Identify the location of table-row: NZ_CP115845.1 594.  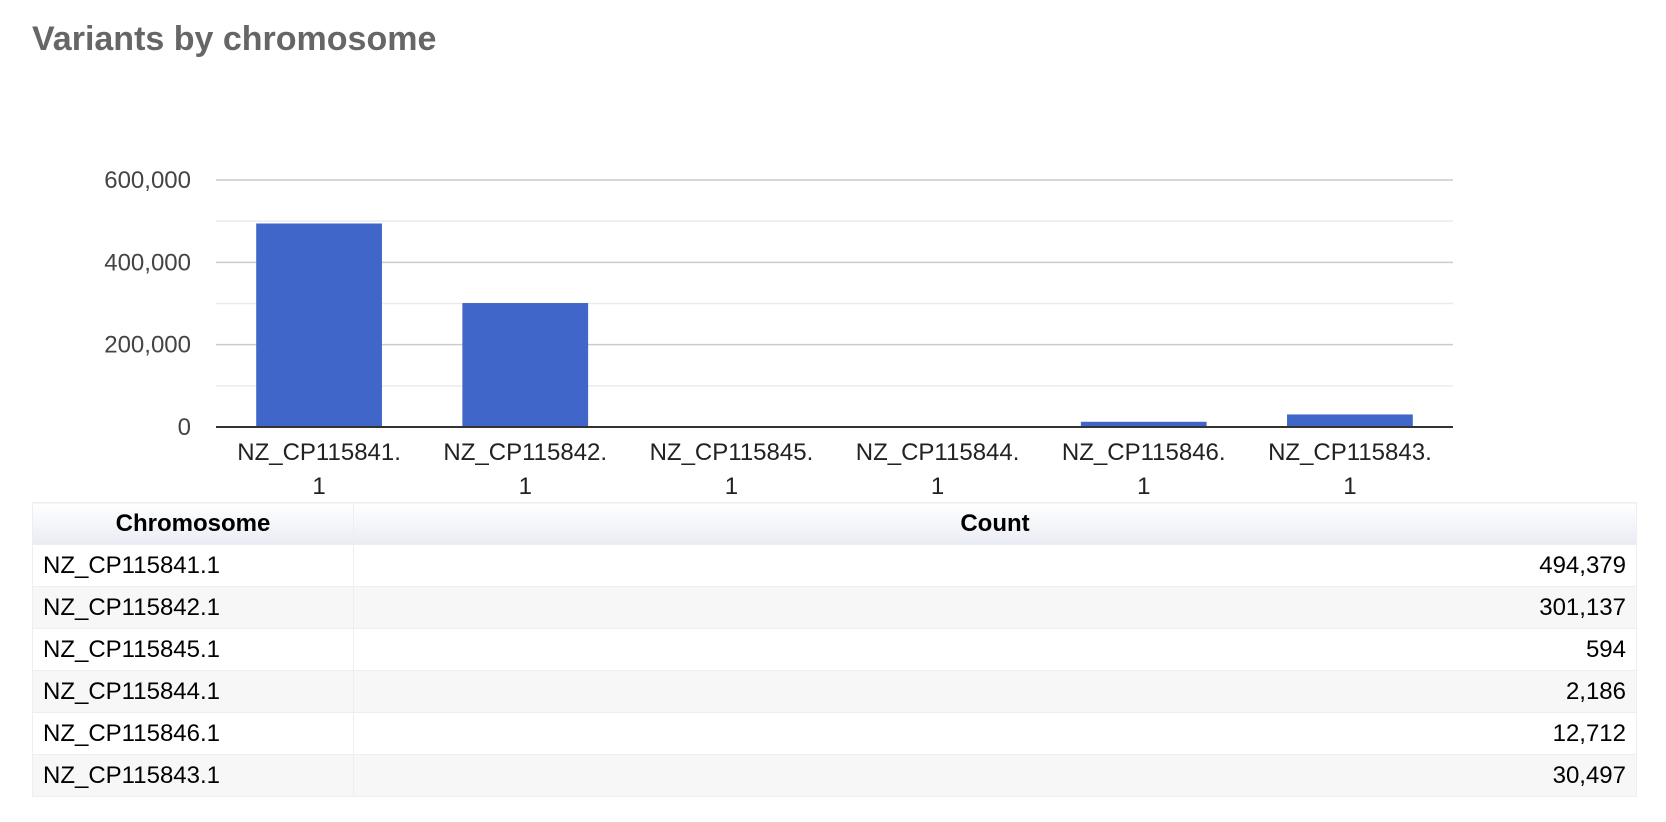
(834, 649).